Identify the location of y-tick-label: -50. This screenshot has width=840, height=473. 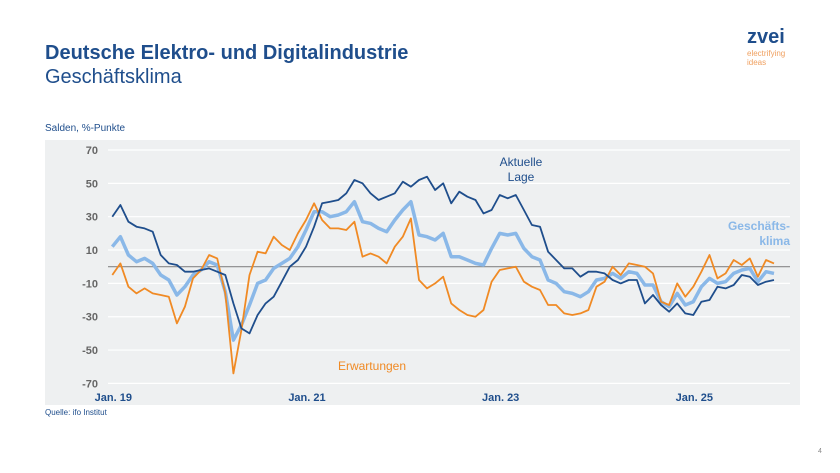
(90, 351).